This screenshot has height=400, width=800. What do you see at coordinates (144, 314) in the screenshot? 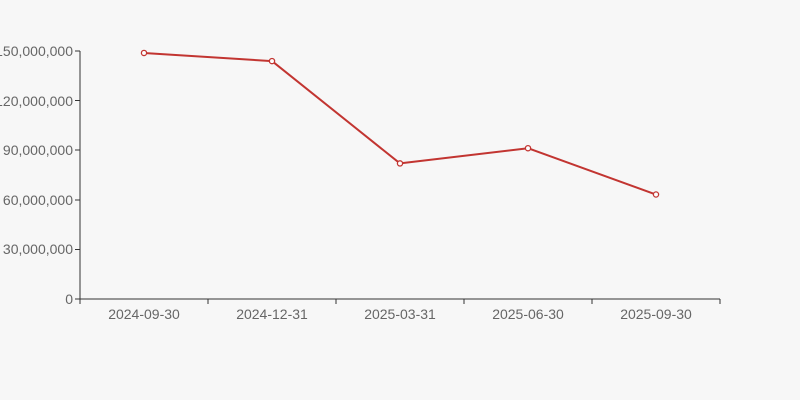
I see `x-axis-category-label: 2024-09-30` at bounding box center [144, 314].